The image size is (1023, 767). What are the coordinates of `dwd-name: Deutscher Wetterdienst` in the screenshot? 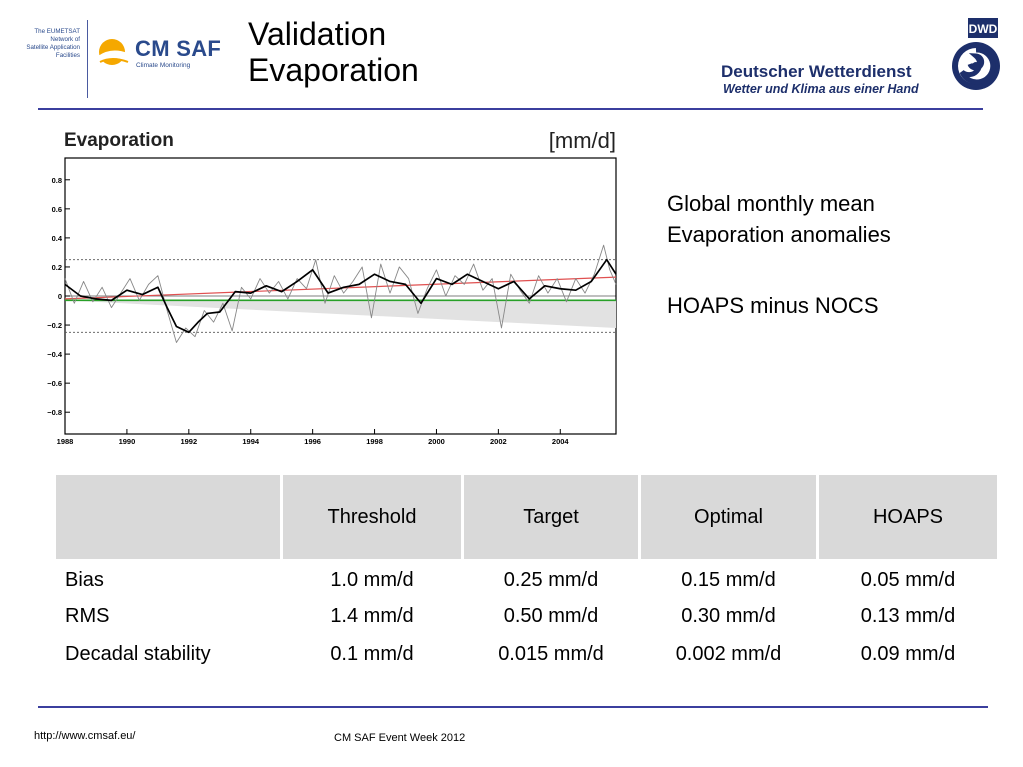 It's located at (816, 71).